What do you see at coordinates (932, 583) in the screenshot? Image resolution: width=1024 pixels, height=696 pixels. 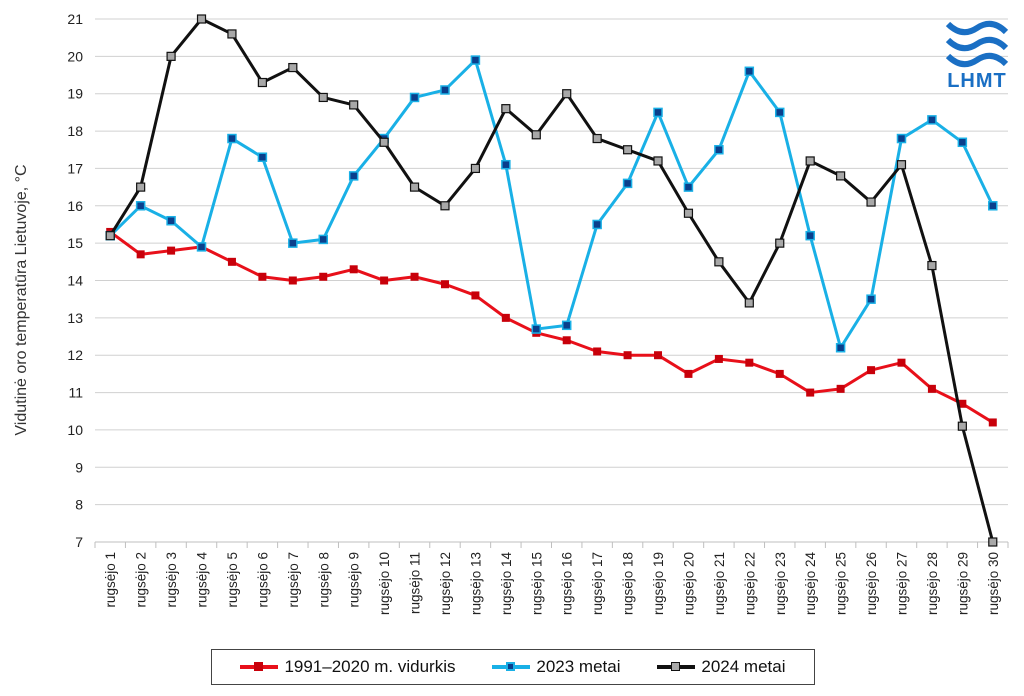 I see `x-tick-label: rugsėjo 28` at bounding box center [932, 583].